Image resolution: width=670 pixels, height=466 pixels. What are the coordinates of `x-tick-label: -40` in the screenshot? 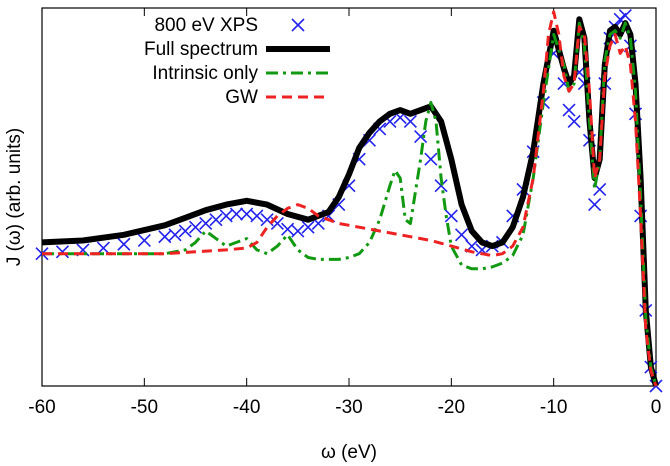 It's located at (246, 407).